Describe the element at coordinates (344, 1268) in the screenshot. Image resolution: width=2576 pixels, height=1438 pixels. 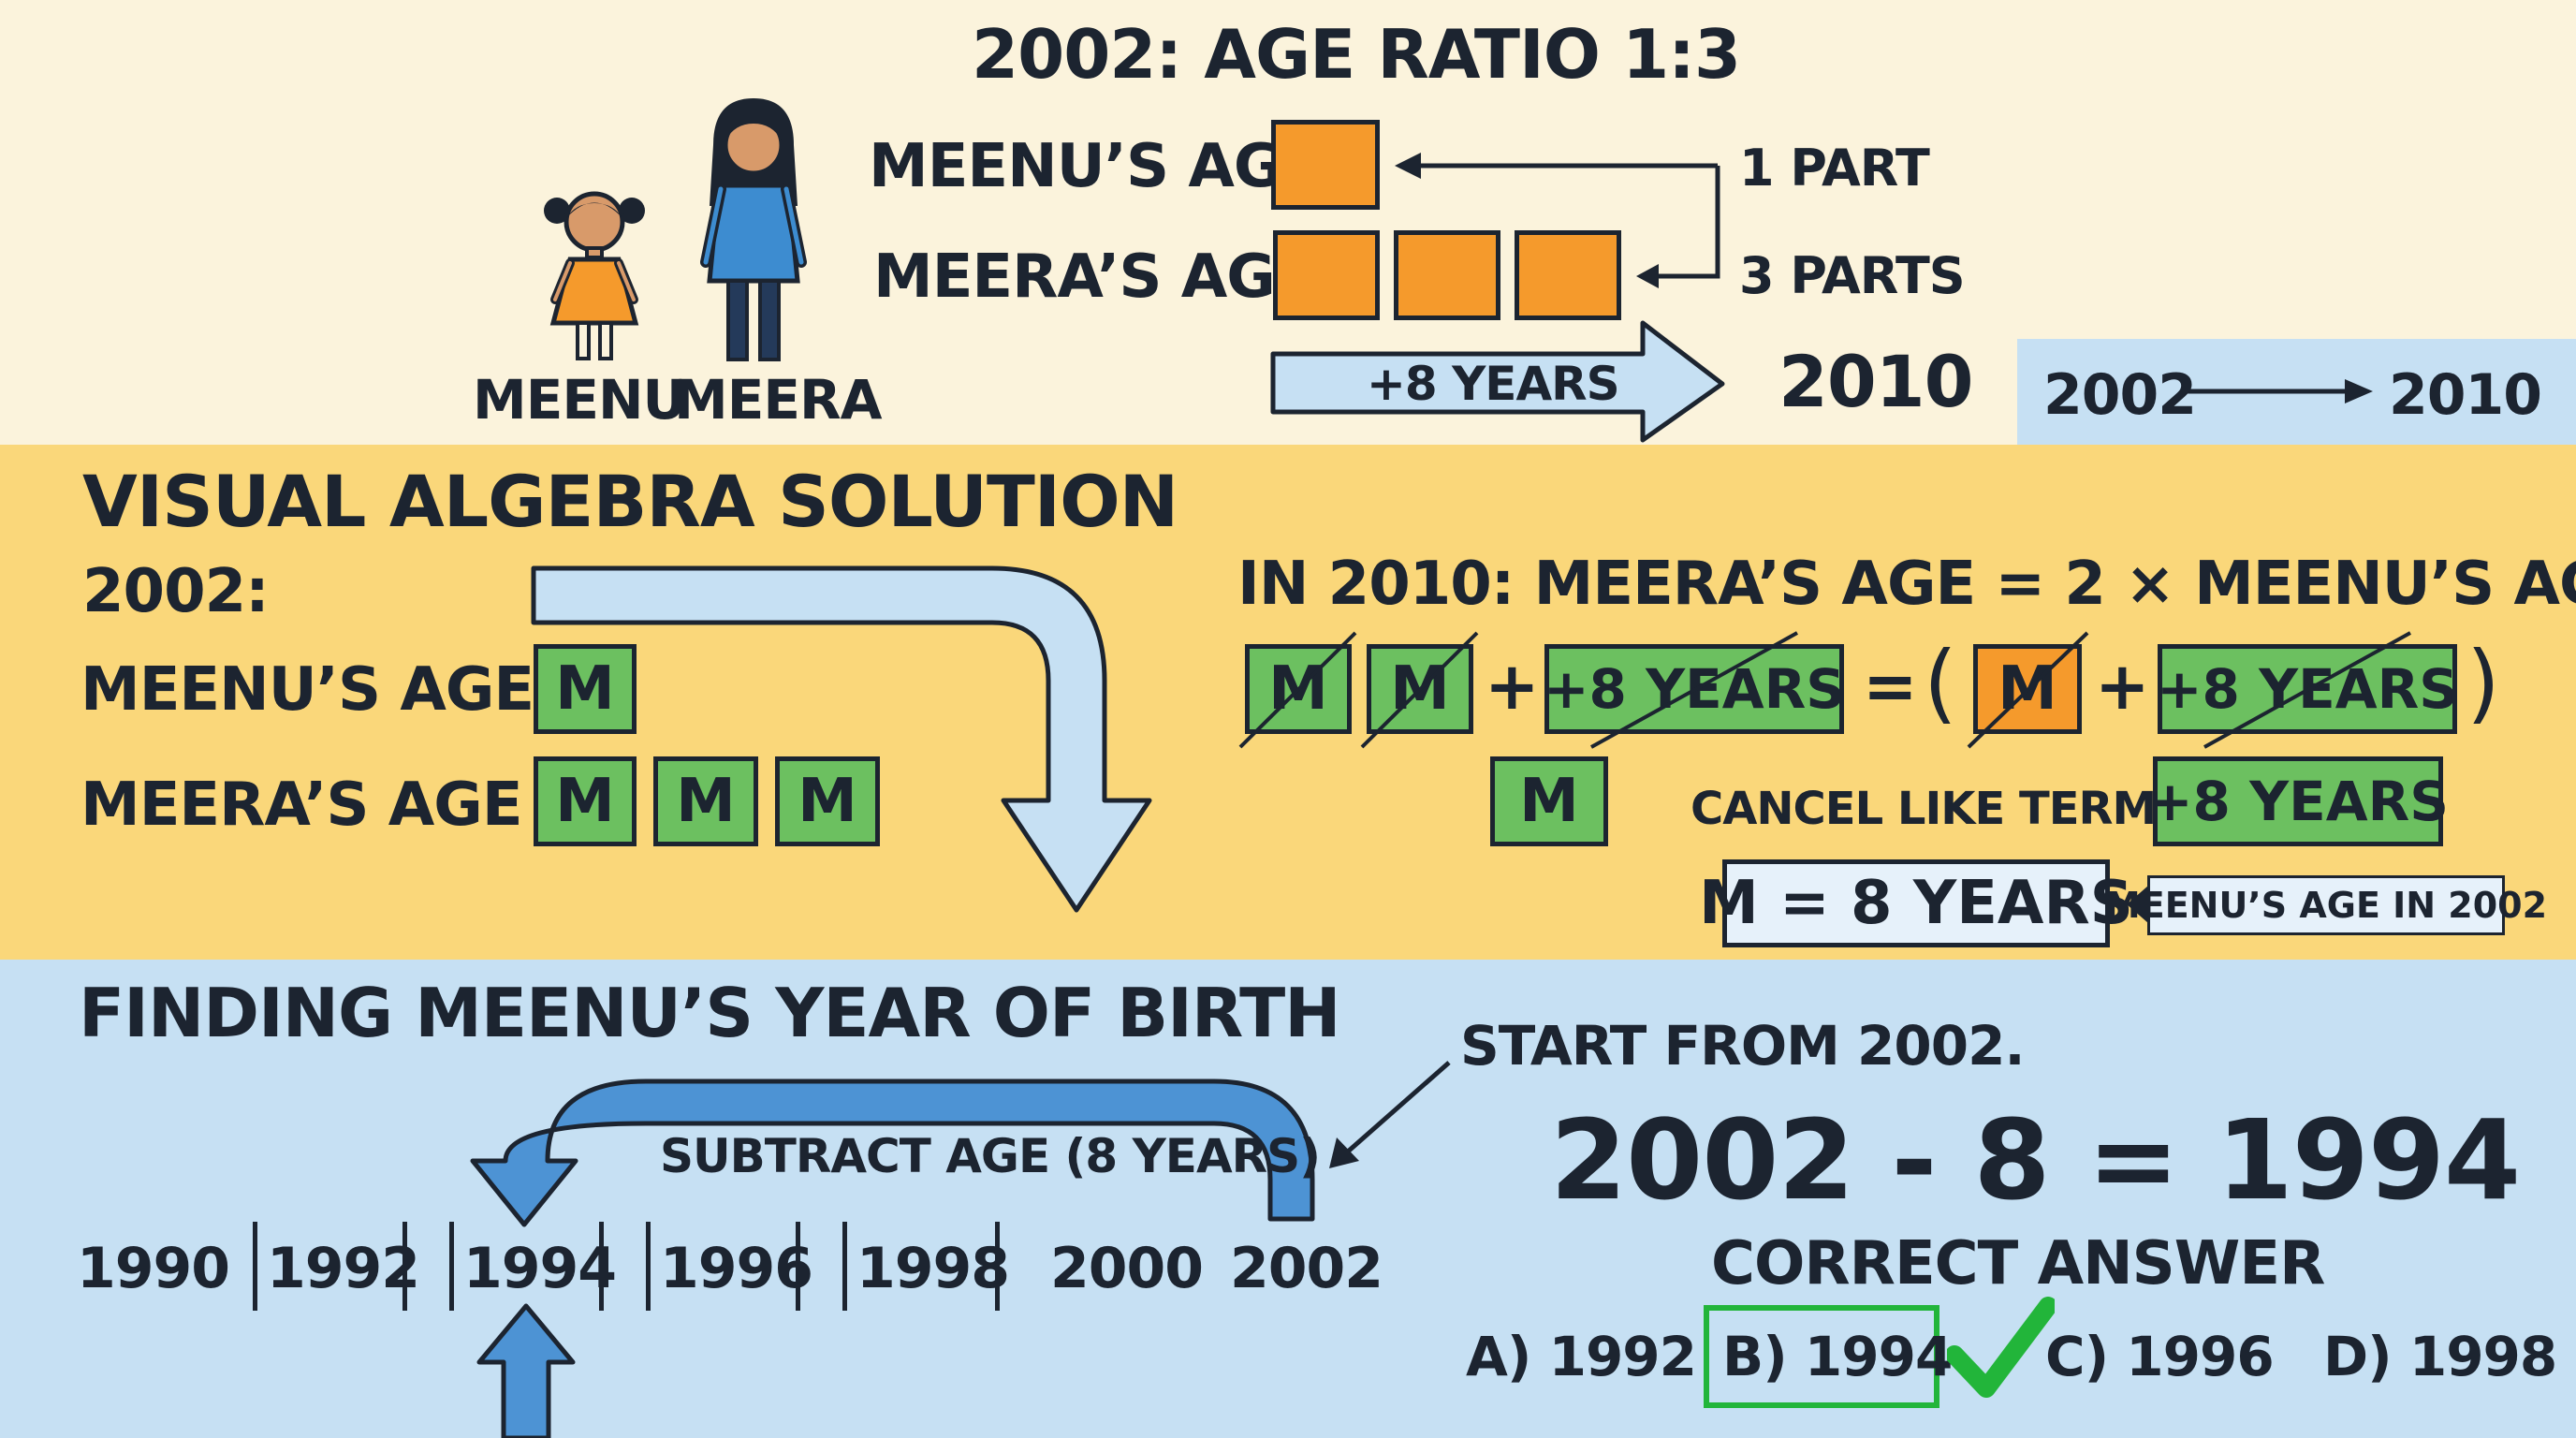
I see `timeline-year: 1992` at that location.